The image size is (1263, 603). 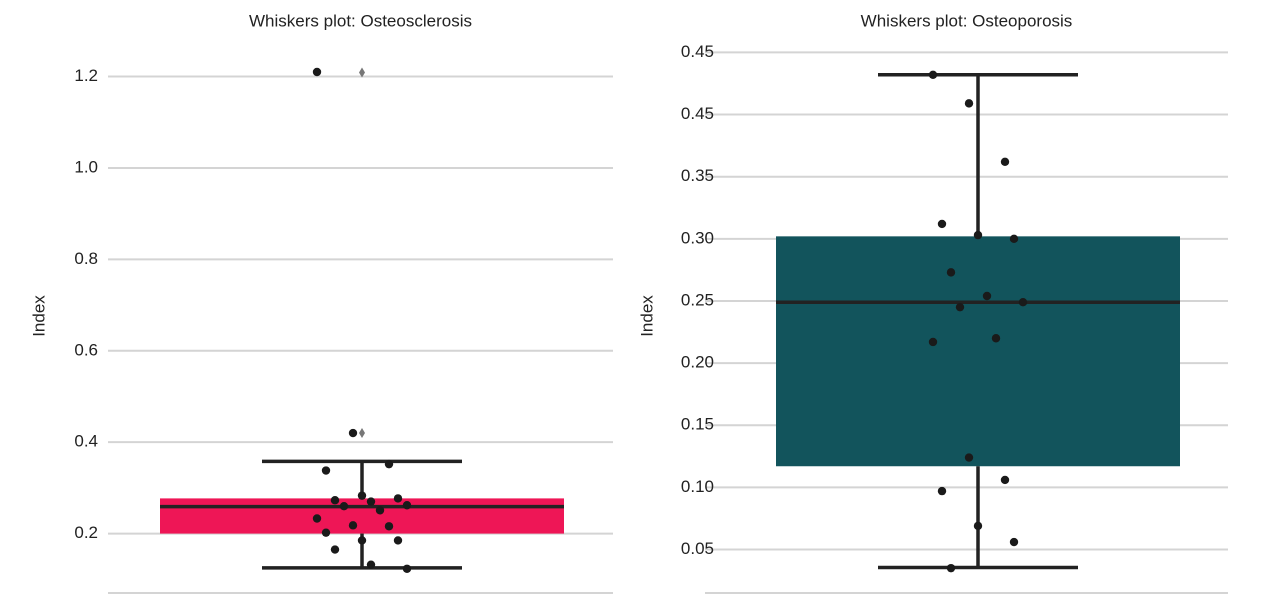 What do you see at coordinates (86, 441) in the screenshot?
I see `y-tick-label: 0.4` at bounding box center [86, 441].